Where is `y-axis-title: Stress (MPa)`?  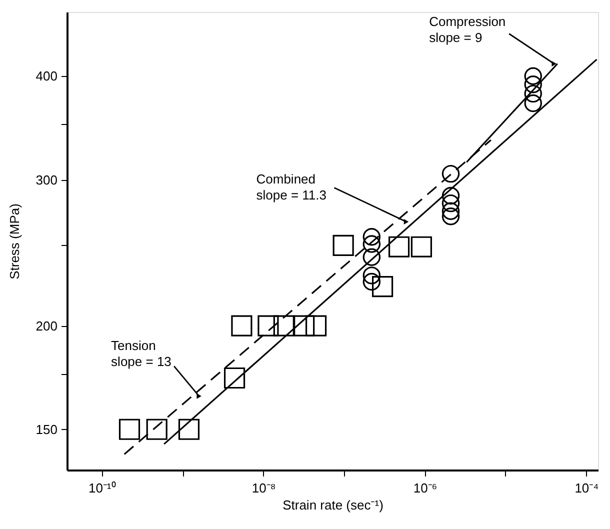
y-axis-title: Stress (MPa) is located at coordinates (14, 242).